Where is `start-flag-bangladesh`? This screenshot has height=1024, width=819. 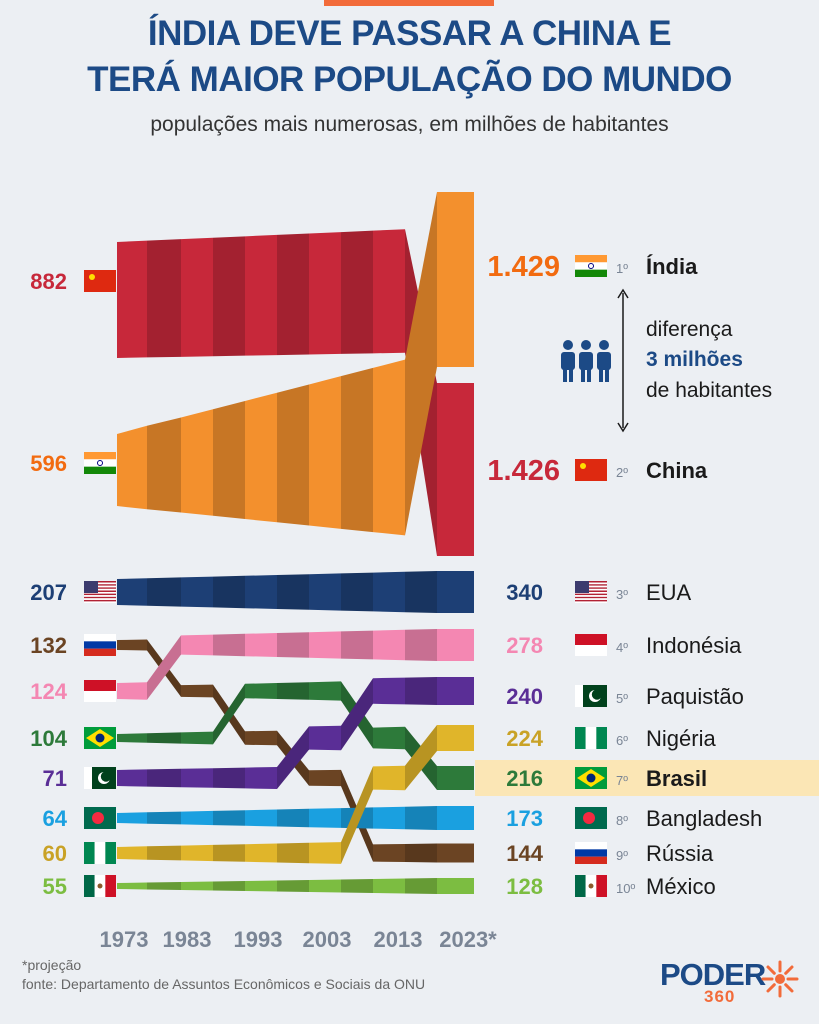
start-flag-bangladesh is located at coordinates (100, 818).